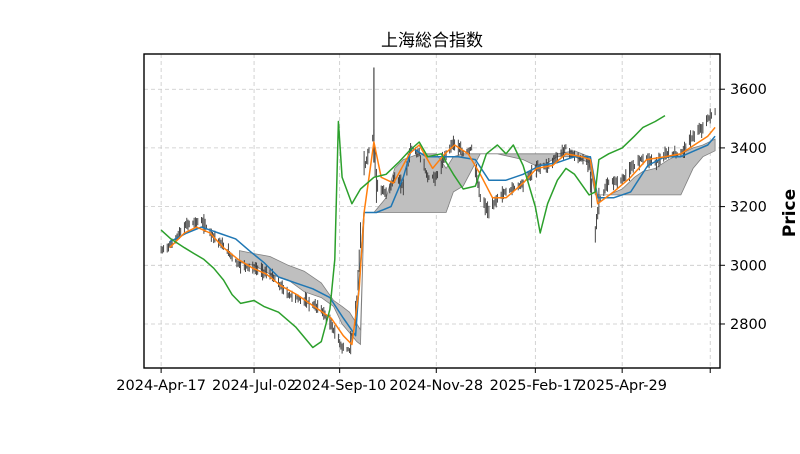 The height and width of the screenshot is (454, 800). I want to click on y-tick-label: 3200, so click(748, 208).